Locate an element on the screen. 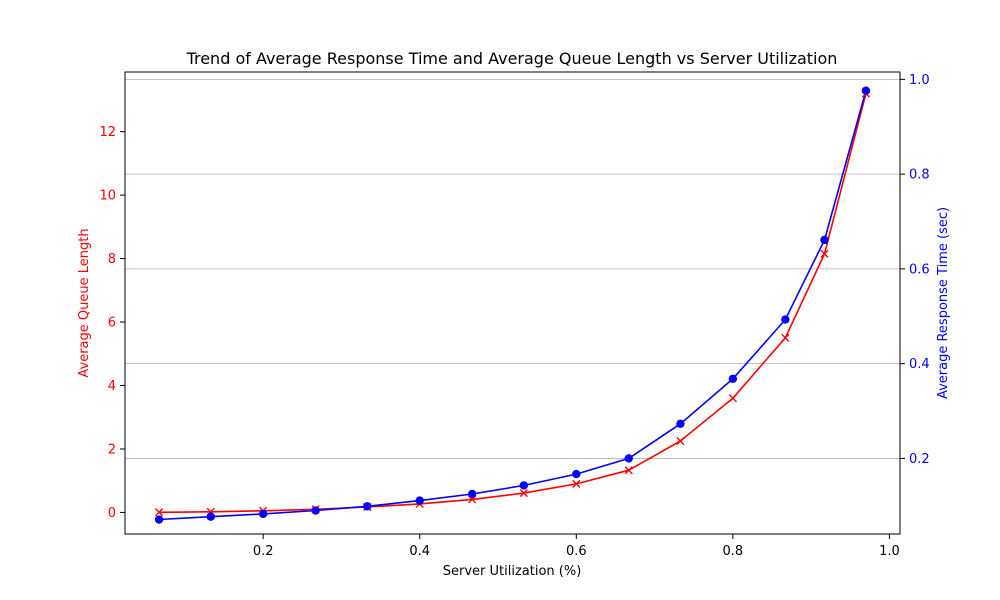 This screenshot has height=600, width=1000. left-y-tick-label: 2 is located at coordinates (112, 449).